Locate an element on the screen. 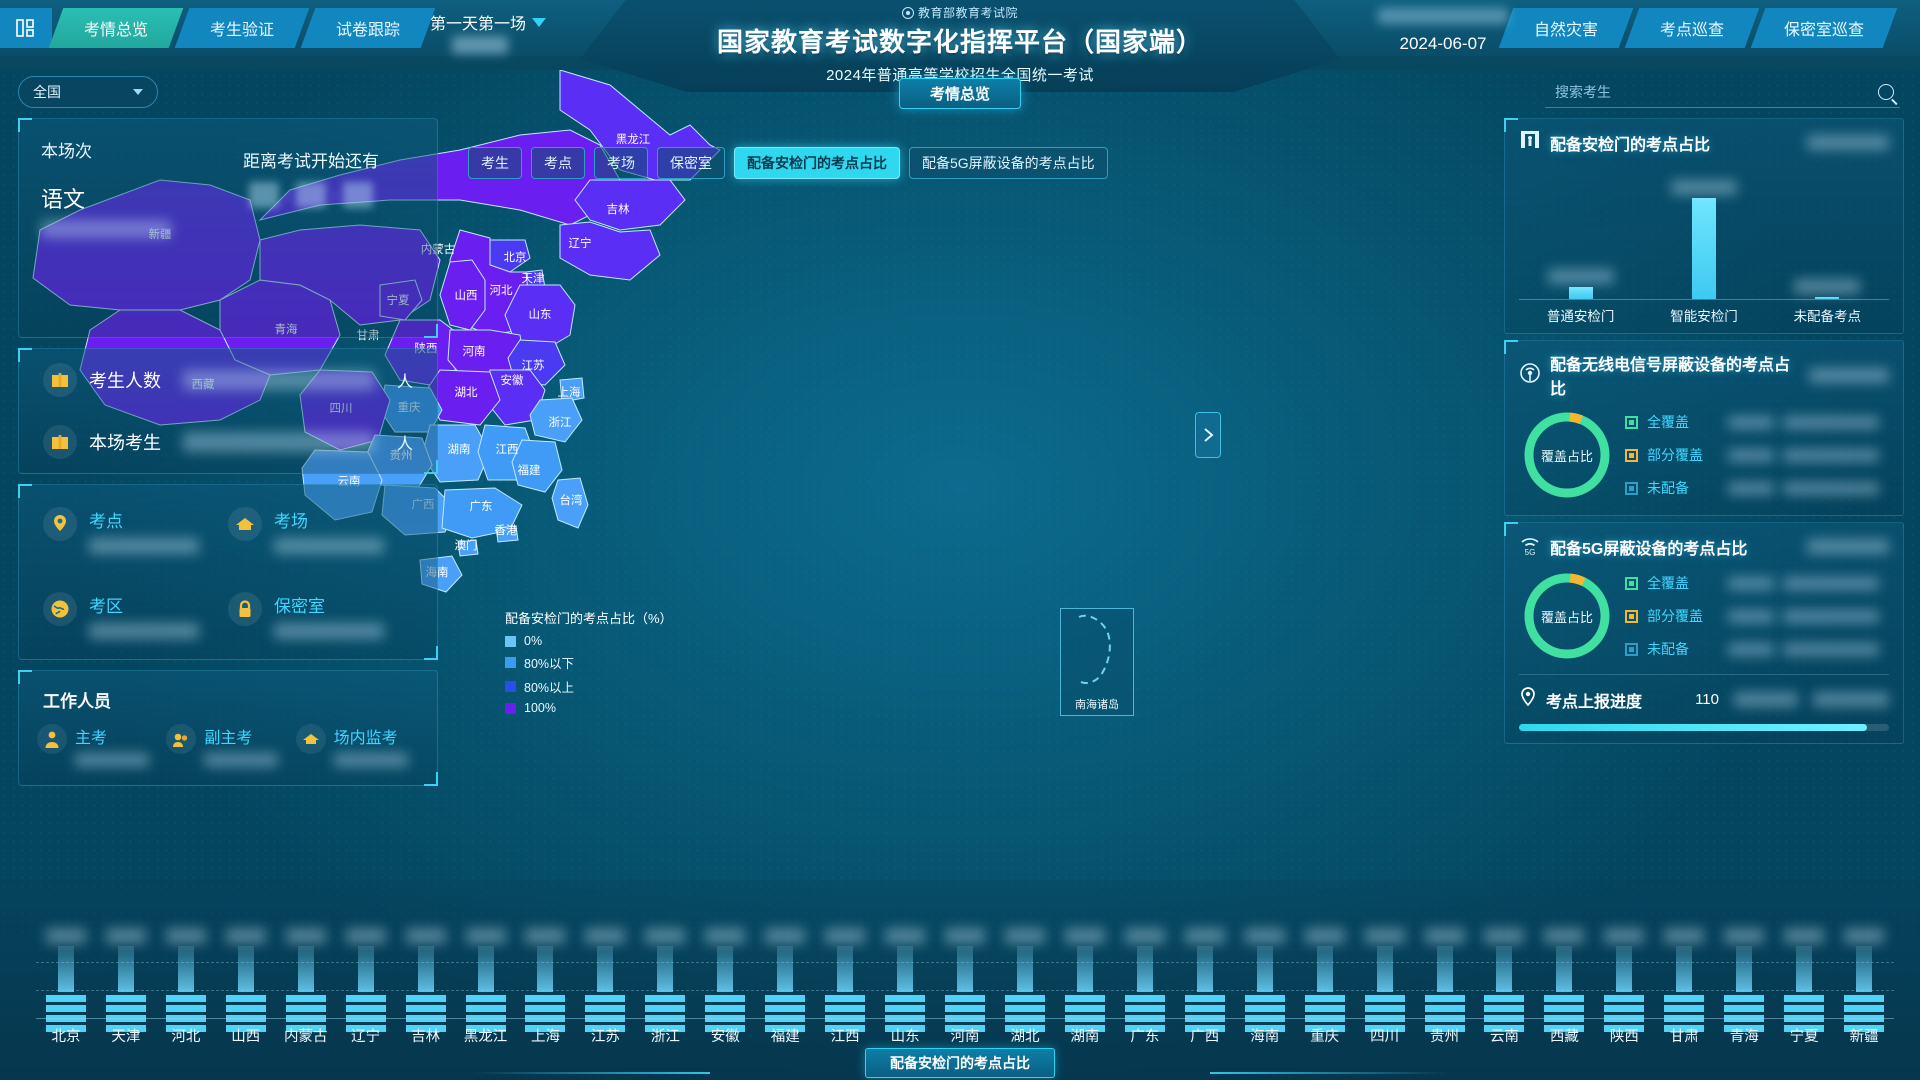 This screenshot has height=1080, width=1920. nav-tab-paper-tracking: 试卷跟踪 is located at coordinates (368, 28).